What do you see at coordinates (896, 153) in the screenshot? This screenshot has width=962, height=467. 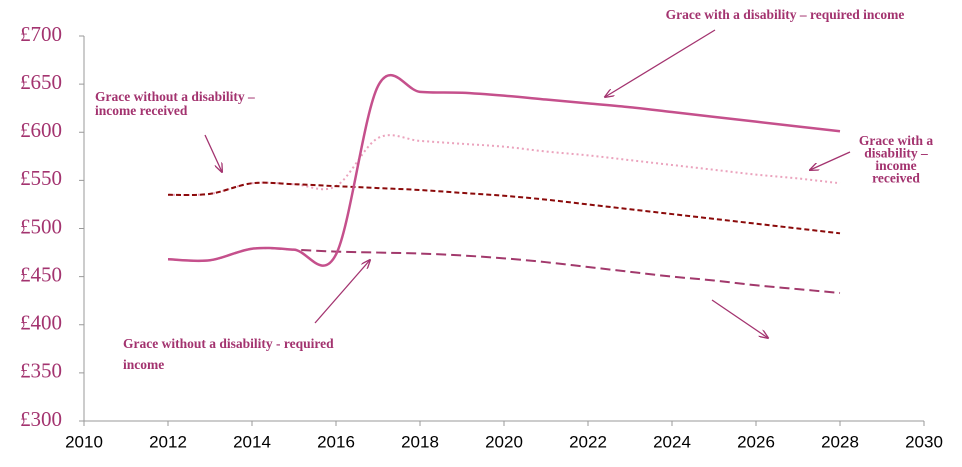 I see `annotation: disability –` at bounding box center [896, 153].